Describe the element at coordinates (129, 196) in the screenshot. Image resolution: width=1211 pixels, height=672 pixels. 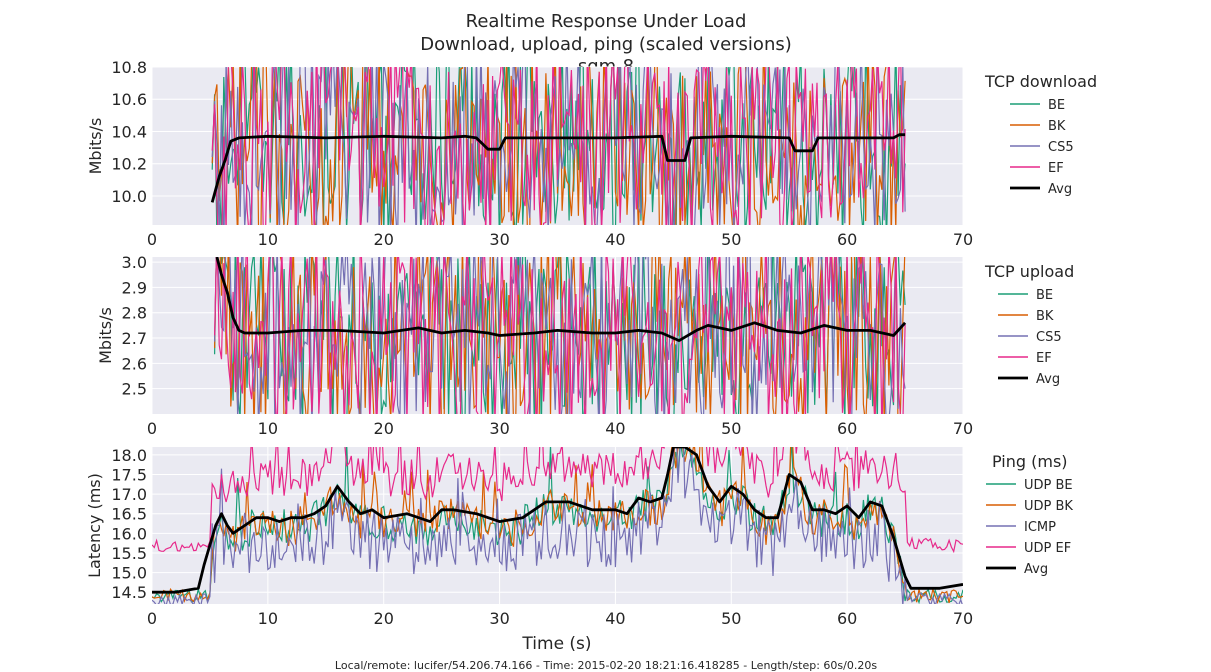
I see `y-tick-label: 10.0` at that location.